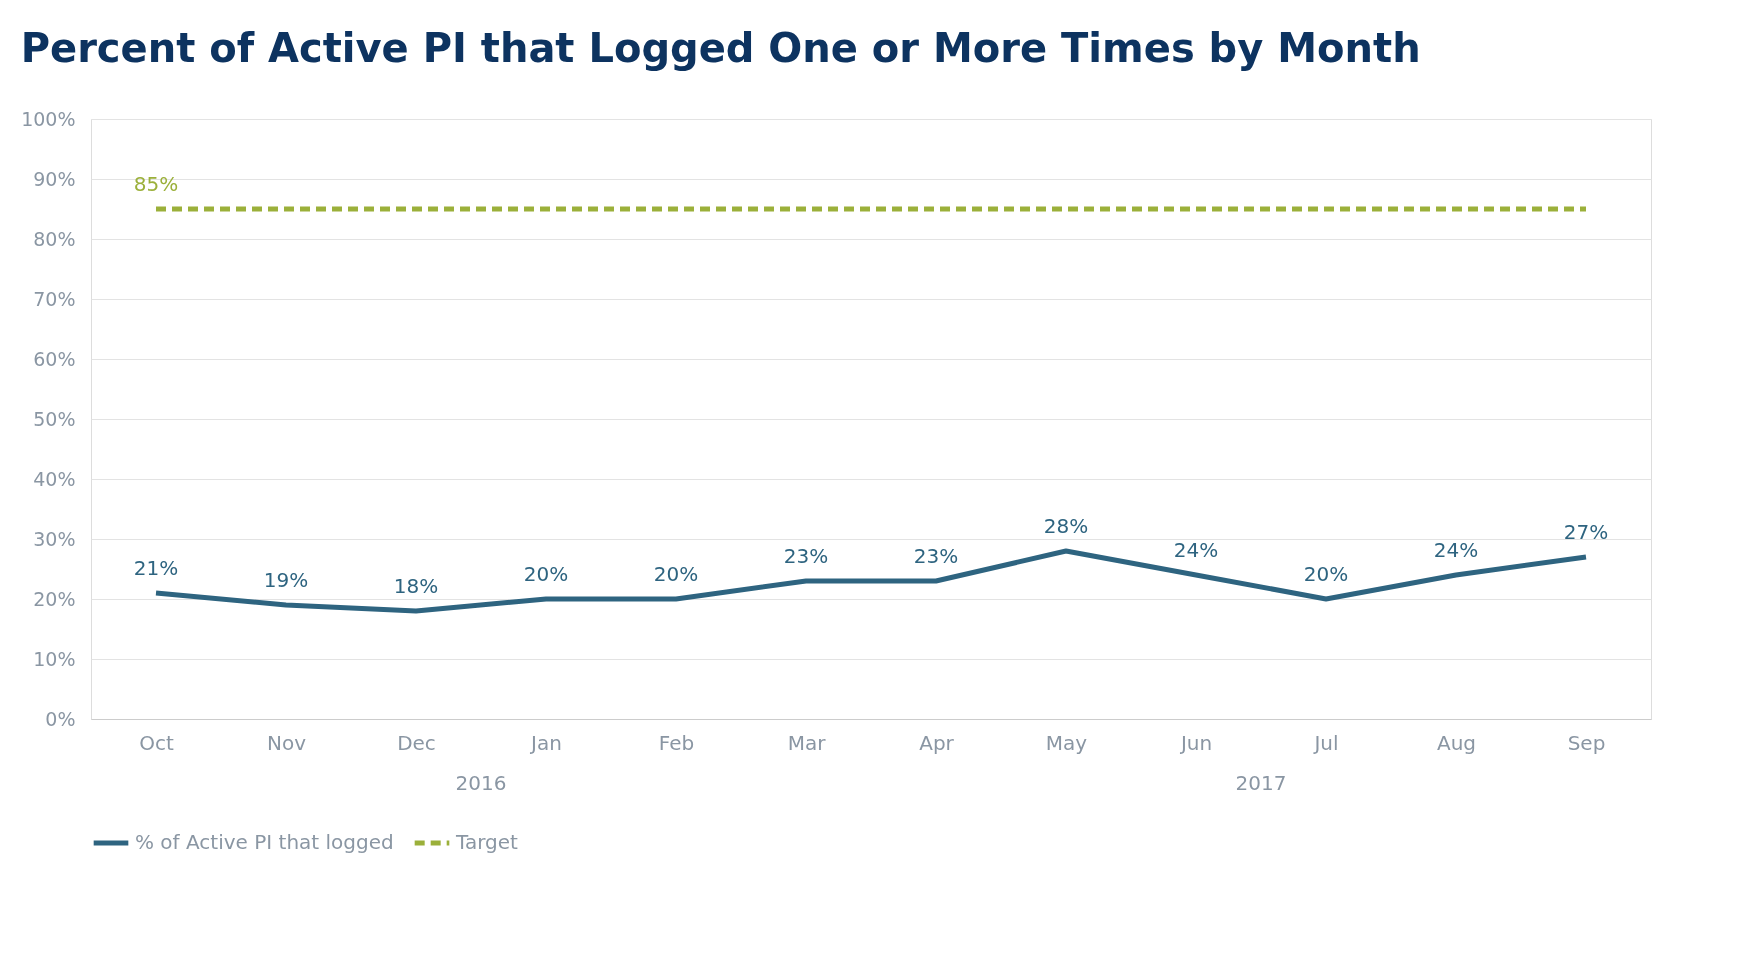  Describe the element at coordinates (60, 718) in the screenshot. I see `y-tick-label: 0%` at that location.